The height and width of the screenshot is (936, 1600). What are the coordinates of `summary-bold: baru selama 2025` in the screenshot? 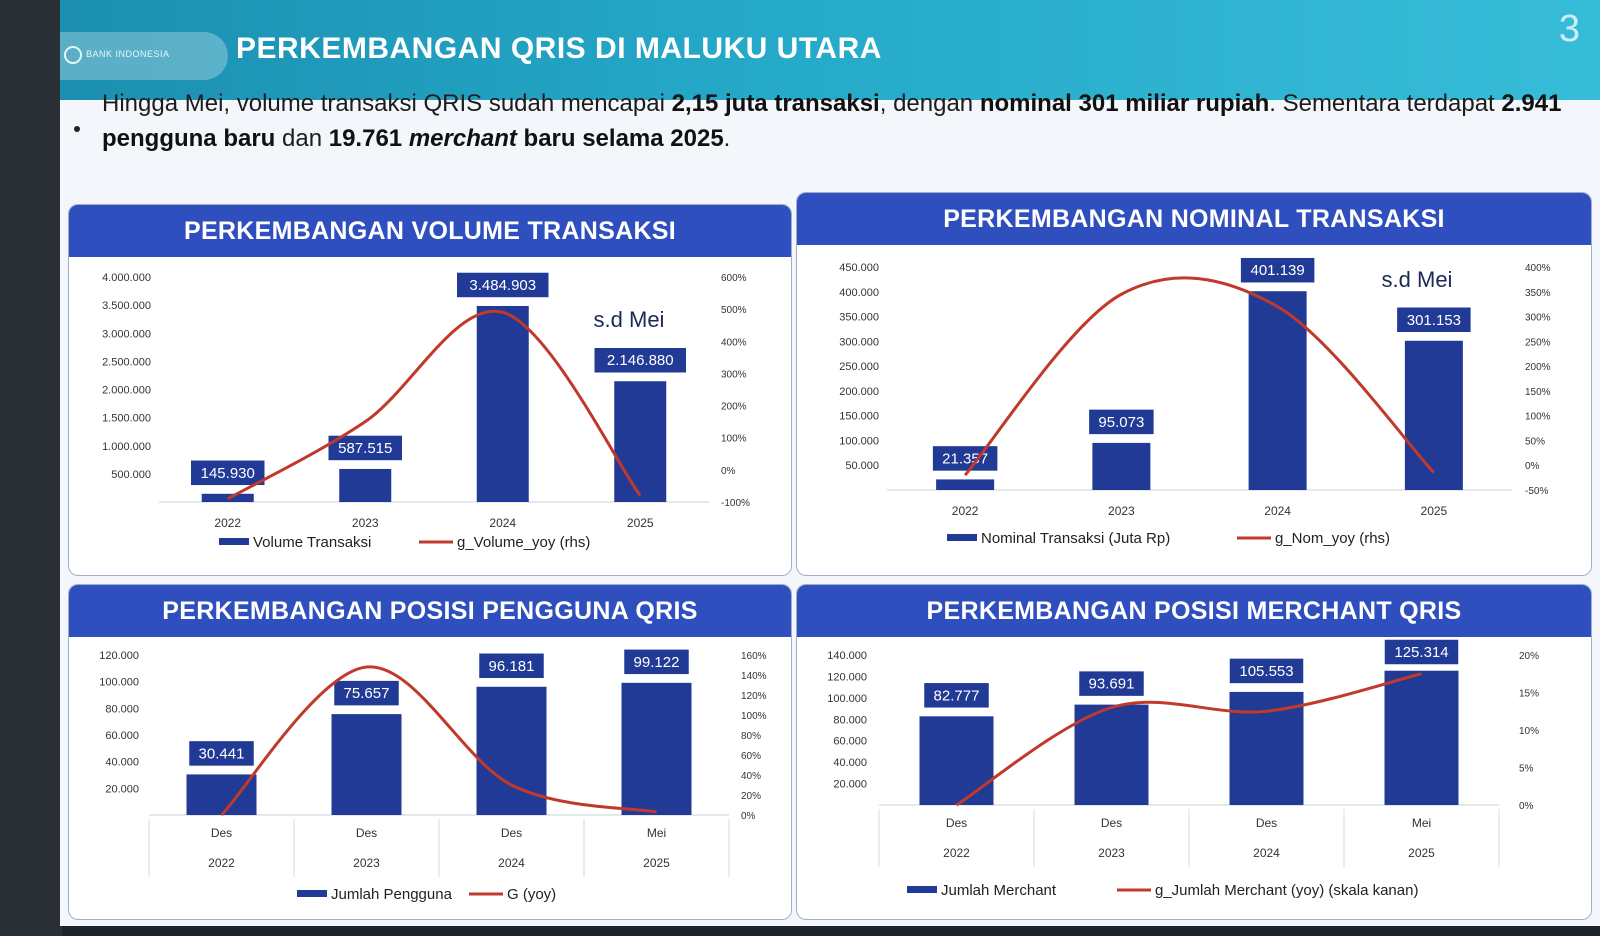 It's located at (620, 138).